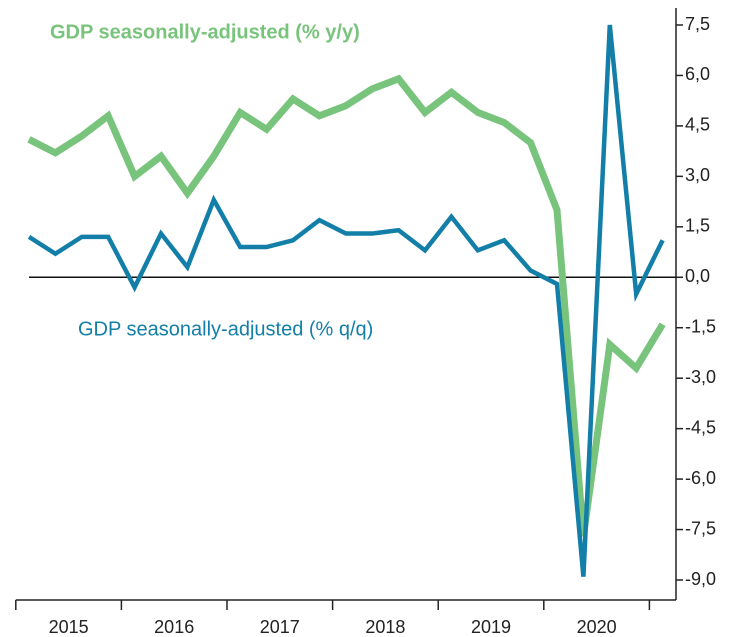 This screenshot has height=637, width=736. I want to click on y-tick-label: 7,5, so click(697, 24).